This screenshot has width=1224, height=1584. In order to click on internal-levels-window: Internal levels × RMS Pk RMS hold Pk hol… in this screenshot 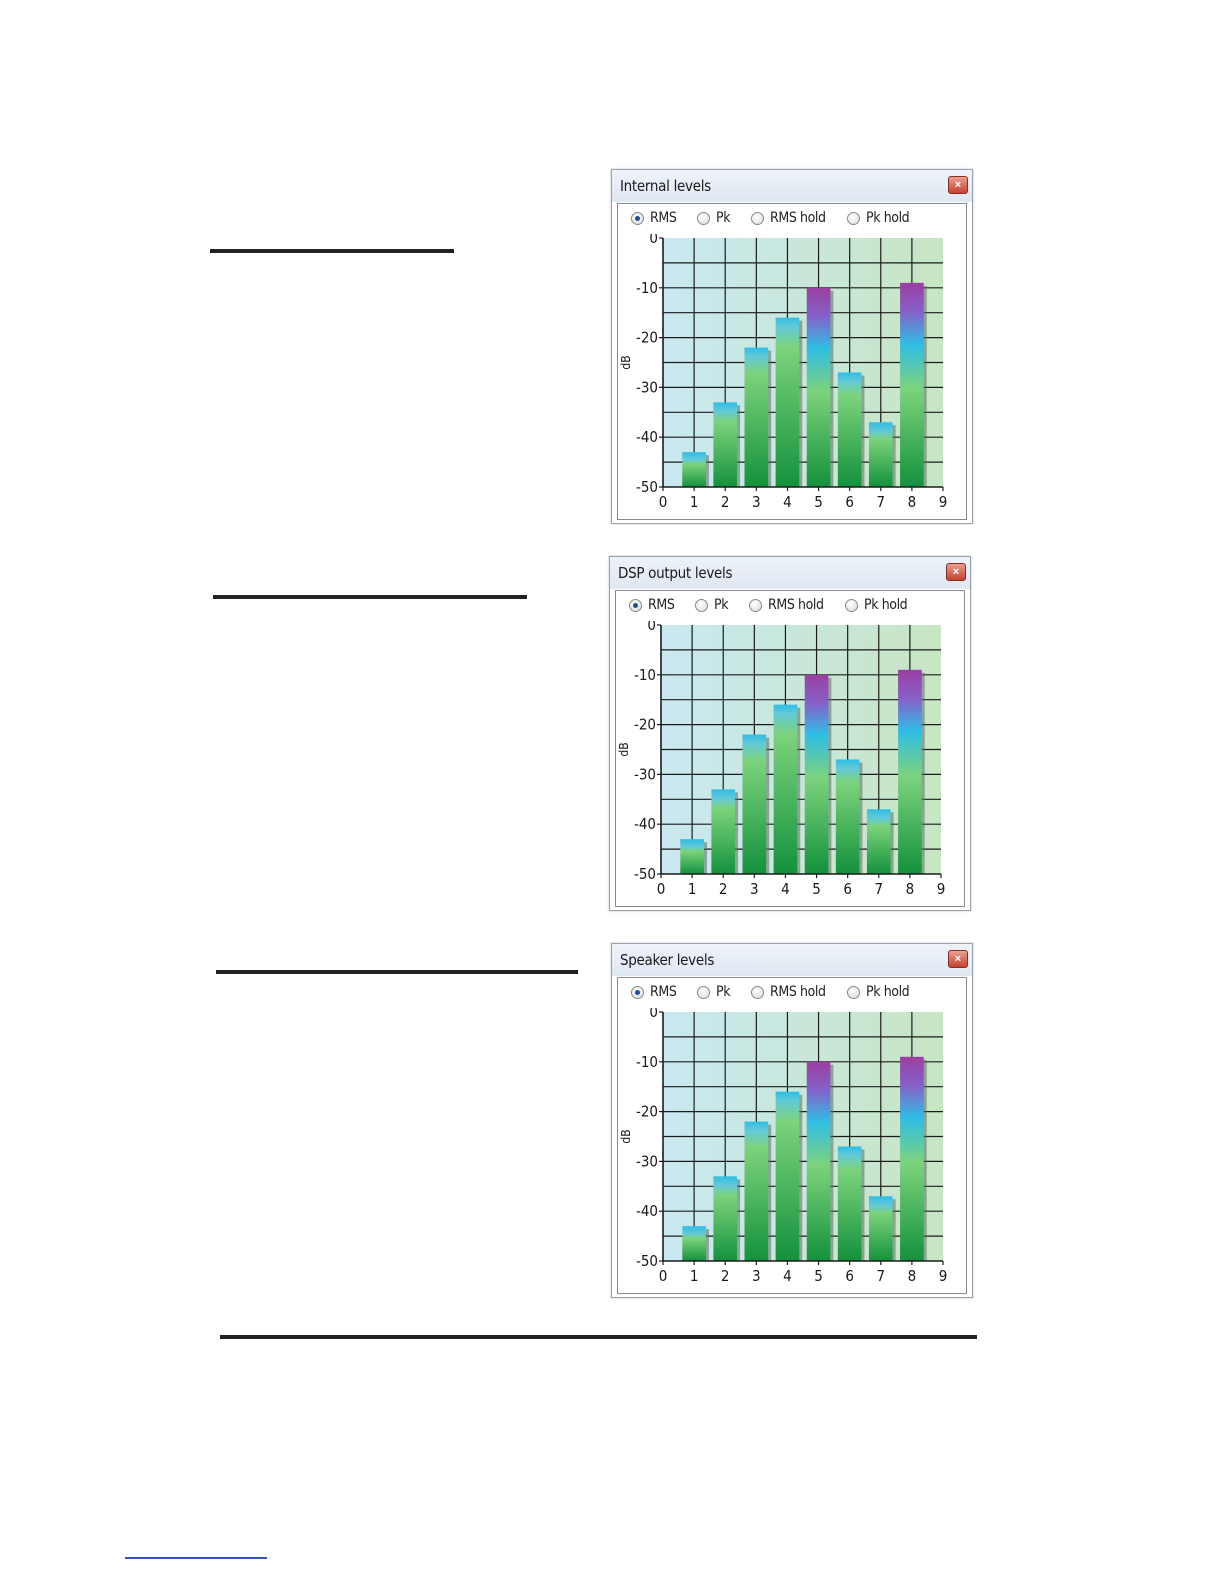, I will do `click(792, 346)`.